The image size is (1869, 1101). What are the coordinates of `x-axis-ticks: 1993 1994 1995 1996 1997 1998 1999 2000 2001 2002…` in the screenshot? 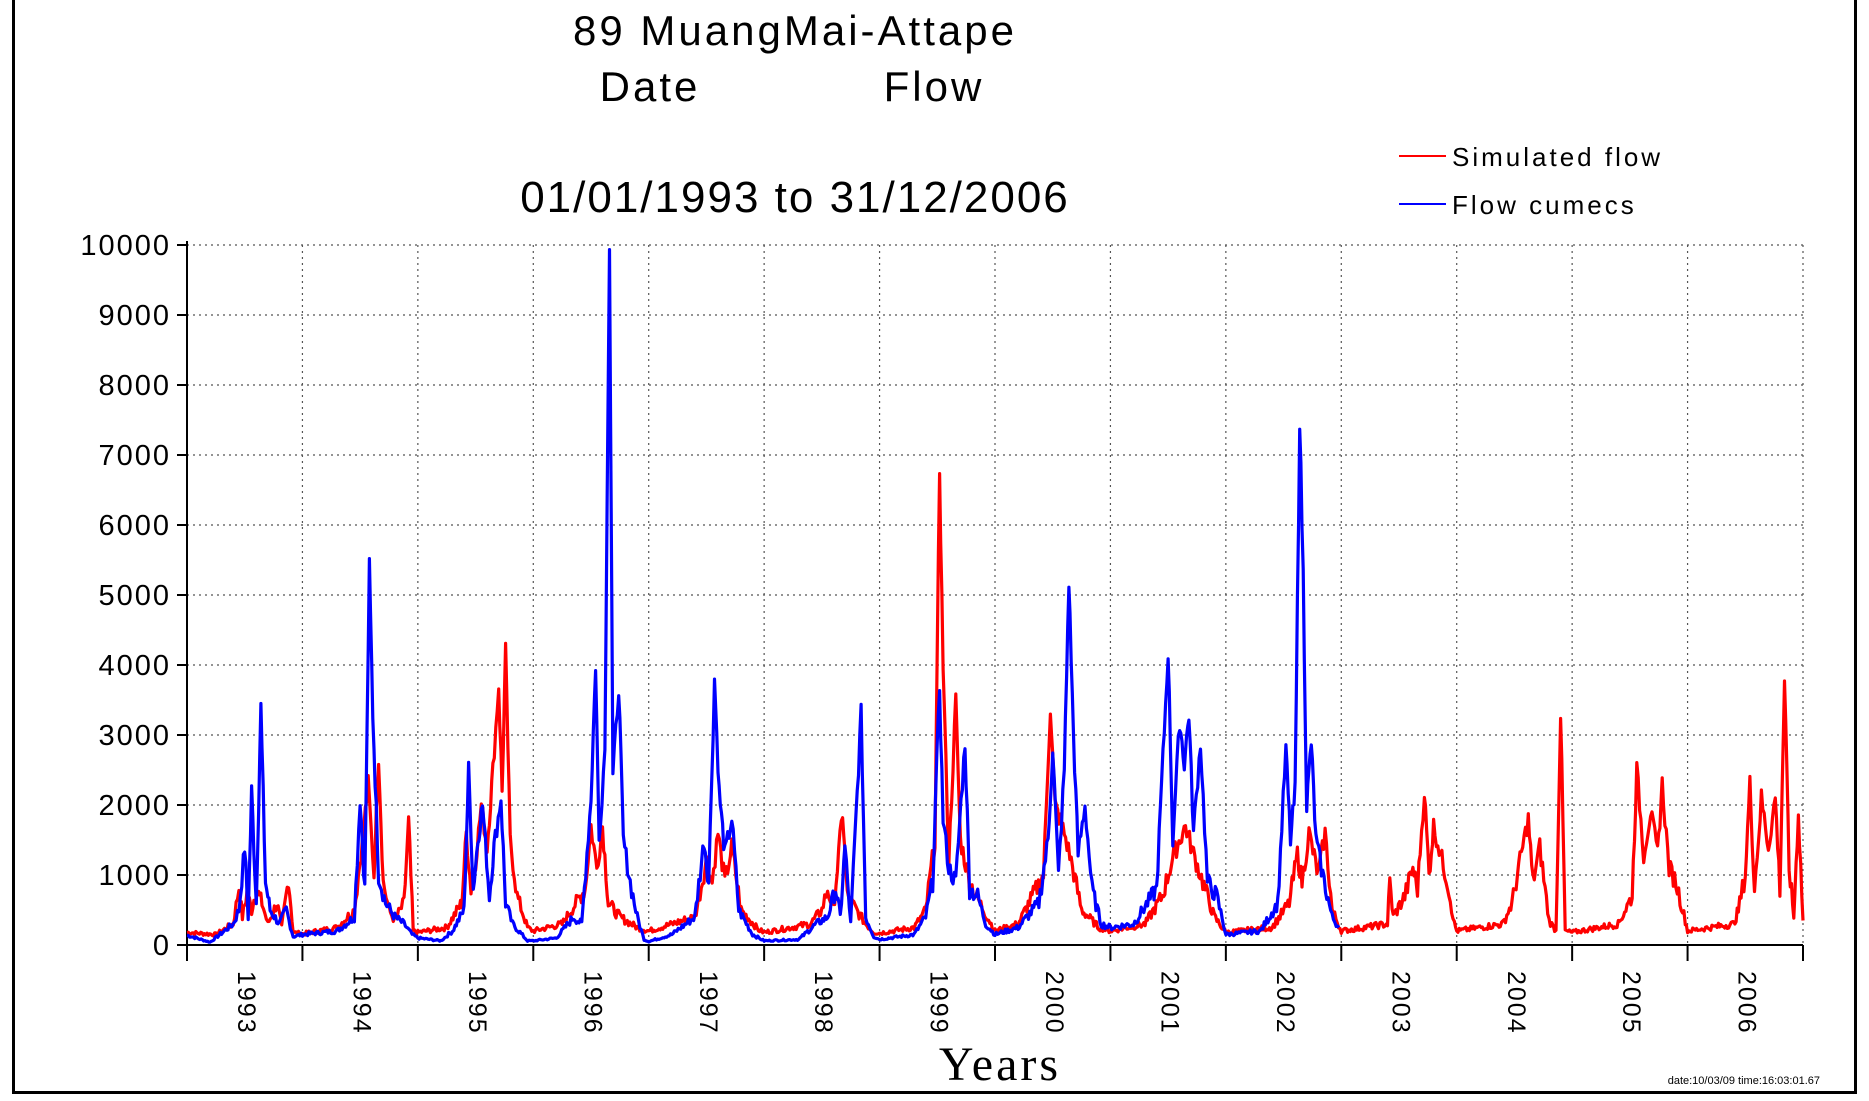 It's located at (995, 990).